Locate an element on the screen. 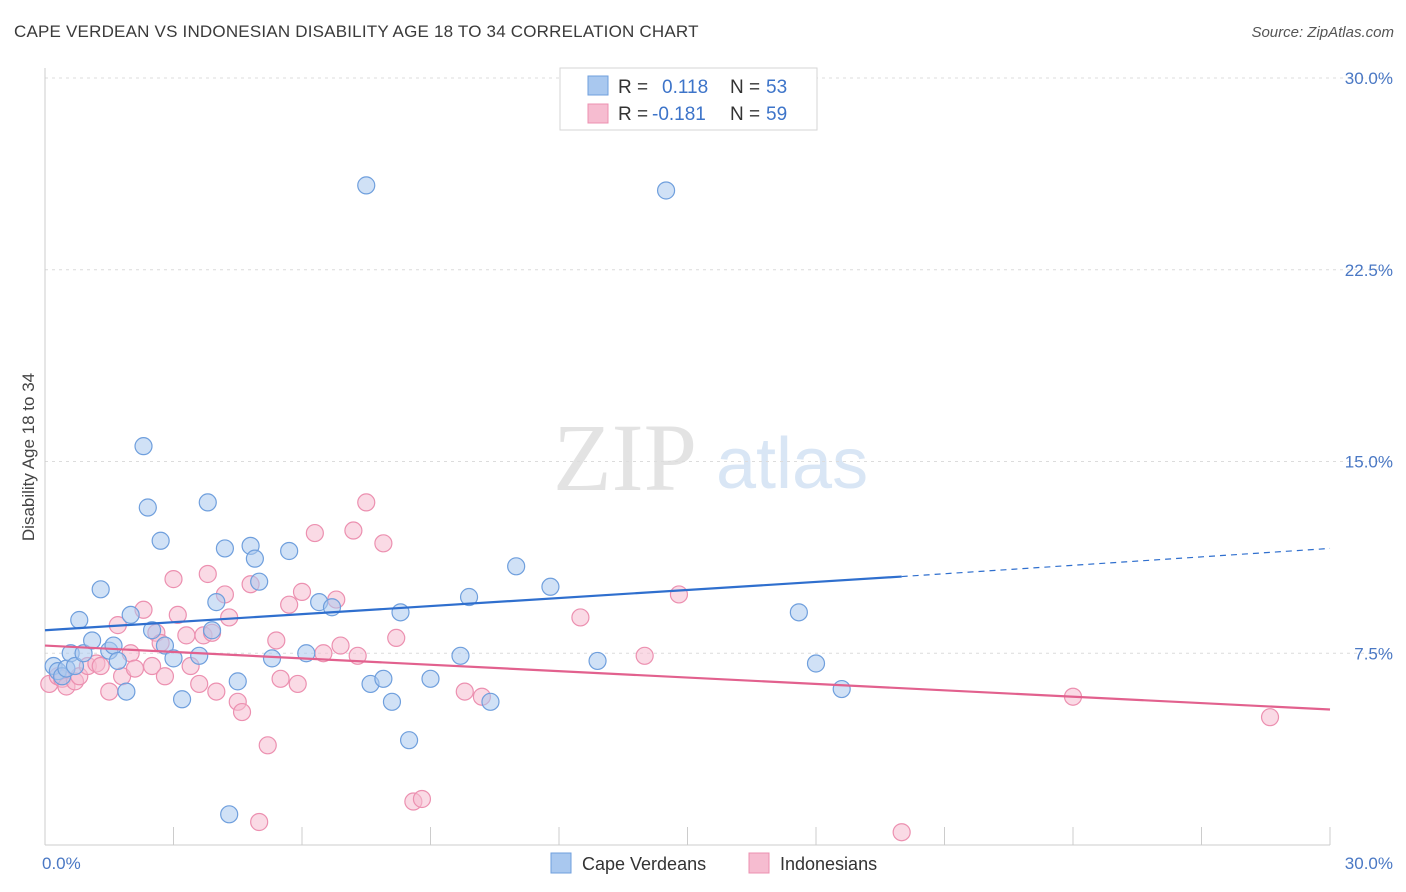 The height and width of the screenshot is (892, 1406). y-tick-label-2: 22.5% is located at coordinates (1369, 270).